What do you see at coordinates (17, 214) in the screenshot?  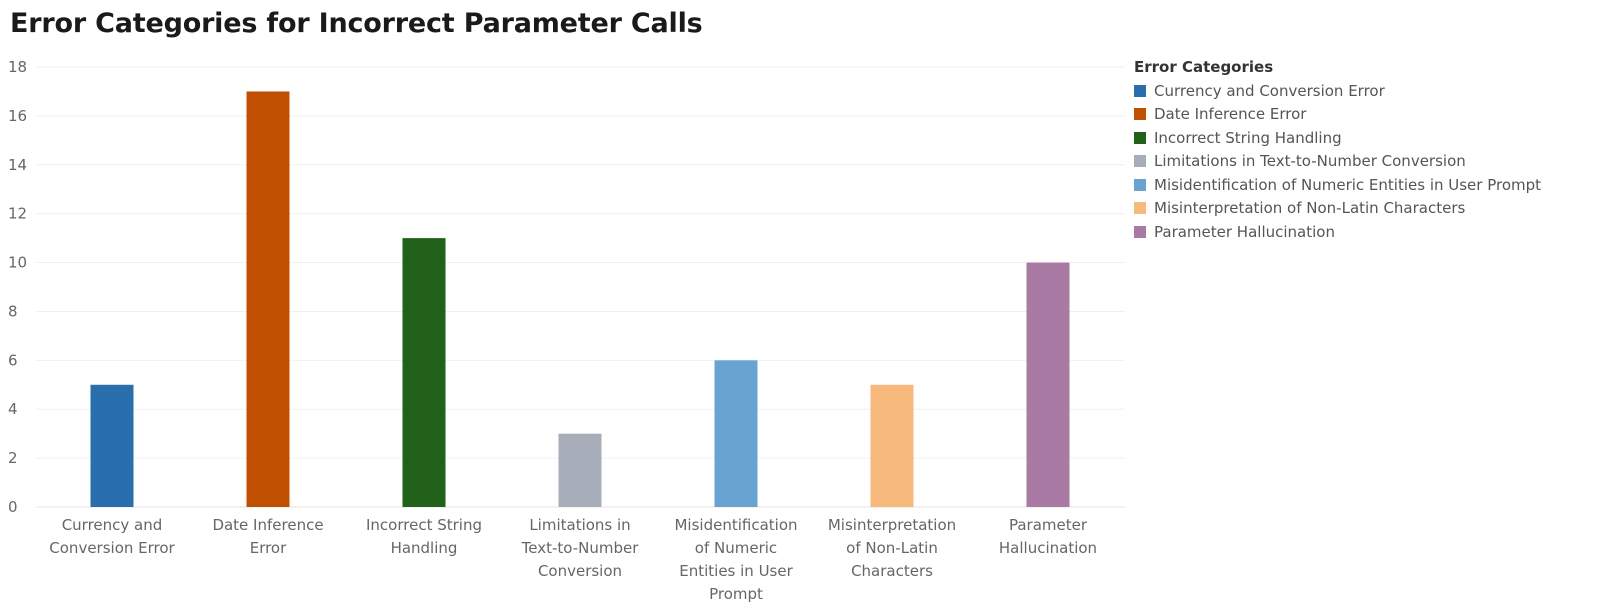 I see `y-tick-label: 12` at bounding box center [17, 214].